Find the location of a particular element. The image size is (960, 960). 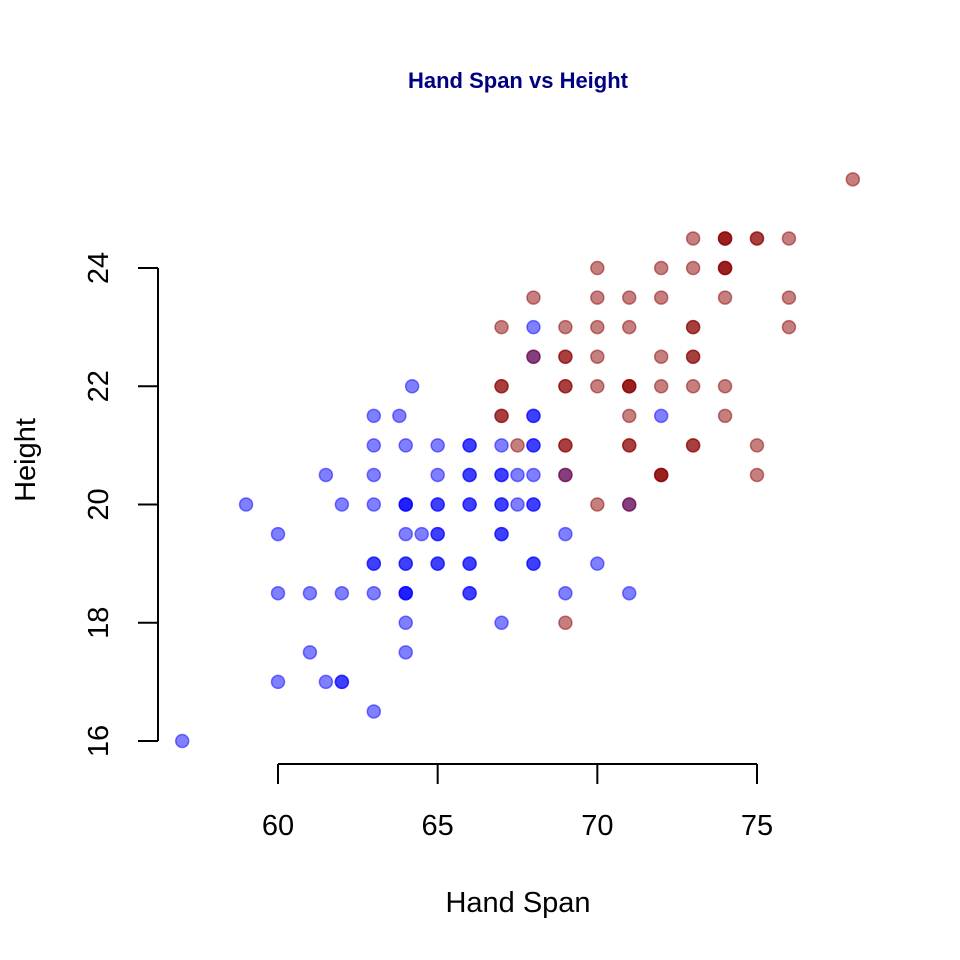

y-tick-label: 18 is located at coordinates (99, 623).